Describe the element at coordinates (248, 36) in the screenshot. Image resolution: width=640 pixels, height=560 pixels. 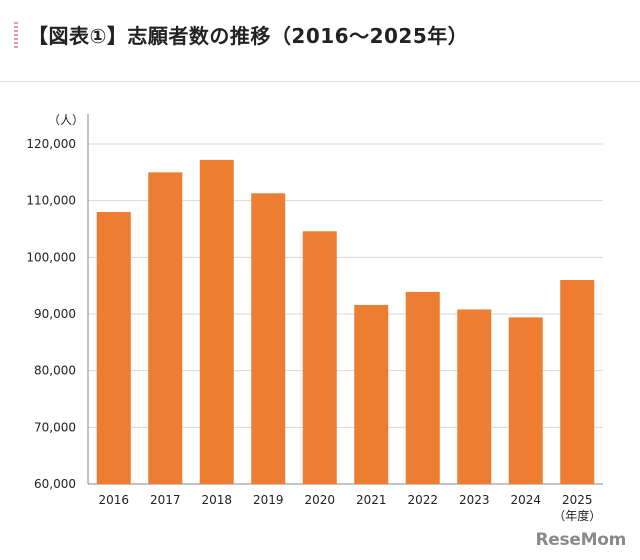
I see `chart-title: 【図表①】志願者数の推移（2016〜2025年）` at that location.